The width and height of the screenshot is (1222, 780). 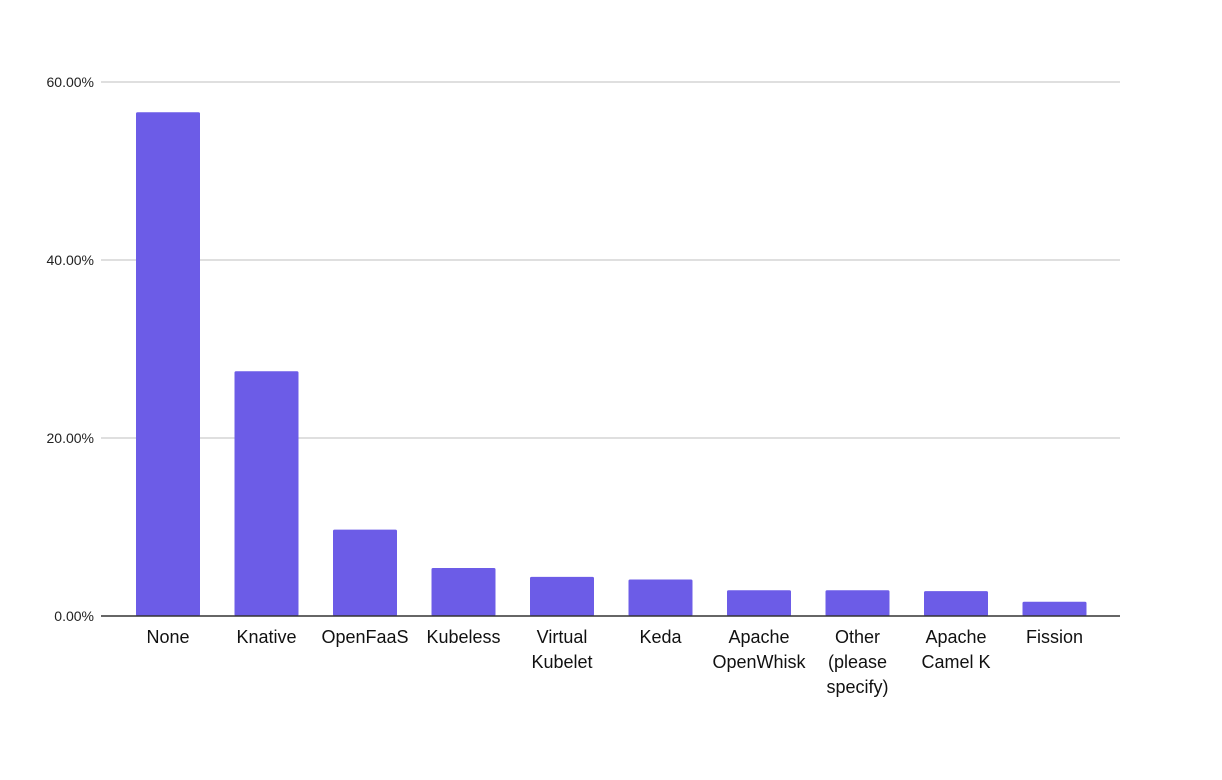 What do you see at coordinates (1054, 608) in the screenshot?
I see `bar-fission` at bounding box center [1054, 608].